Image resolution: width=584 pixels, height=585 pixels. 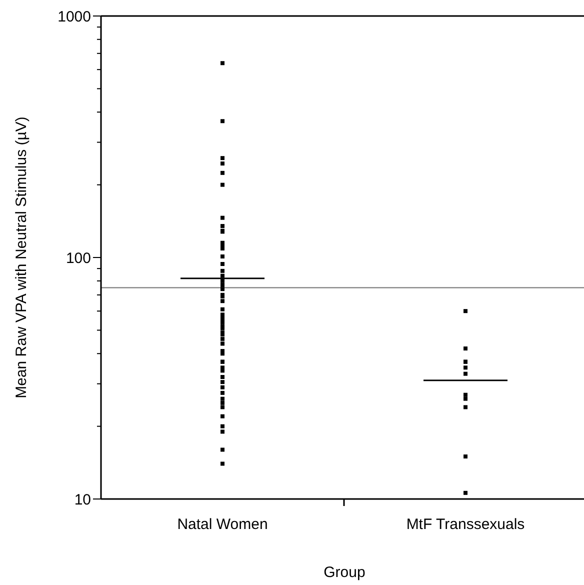 I want to click on x-tick-label: Natal Women, so click(x=222, y=524).